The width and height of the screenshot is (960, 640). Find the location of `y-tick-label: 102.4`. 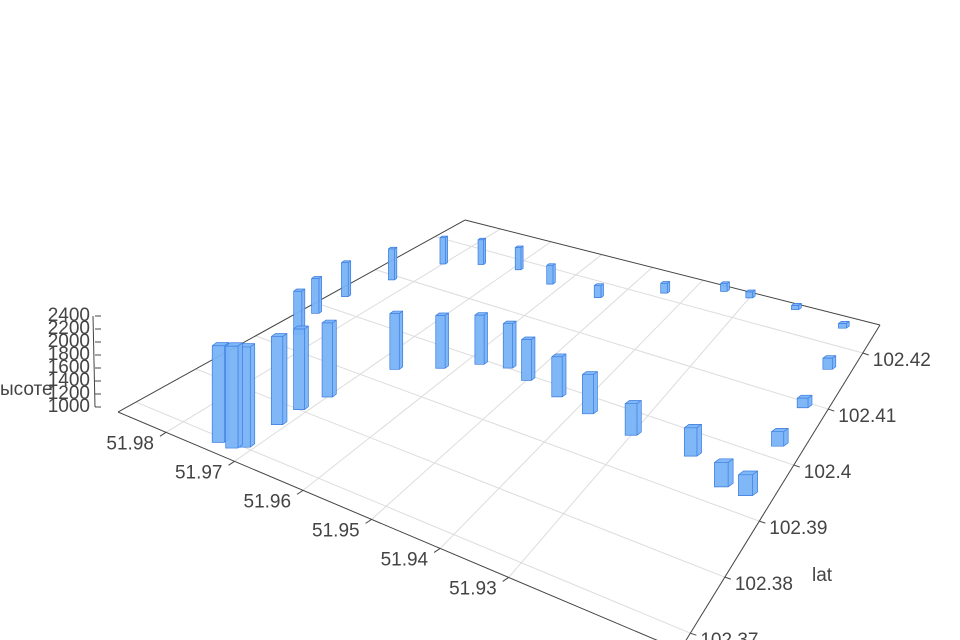

y-tick-label: 102.4 is located at coordinates (828, 472).